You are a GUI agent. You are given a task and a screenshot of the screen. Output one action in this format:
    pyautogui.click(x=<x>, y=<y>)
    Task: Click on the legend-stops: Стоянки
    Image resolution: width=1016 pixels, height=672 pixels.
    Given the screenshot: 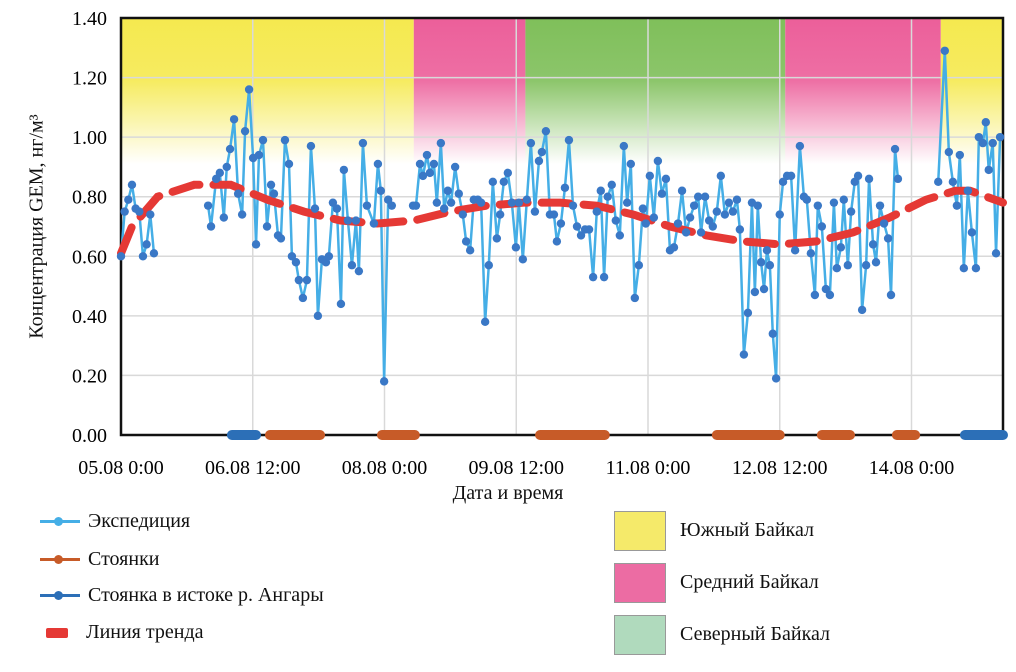 What is the action you would take?
    pyautogui.click(x=100, y=559)
    